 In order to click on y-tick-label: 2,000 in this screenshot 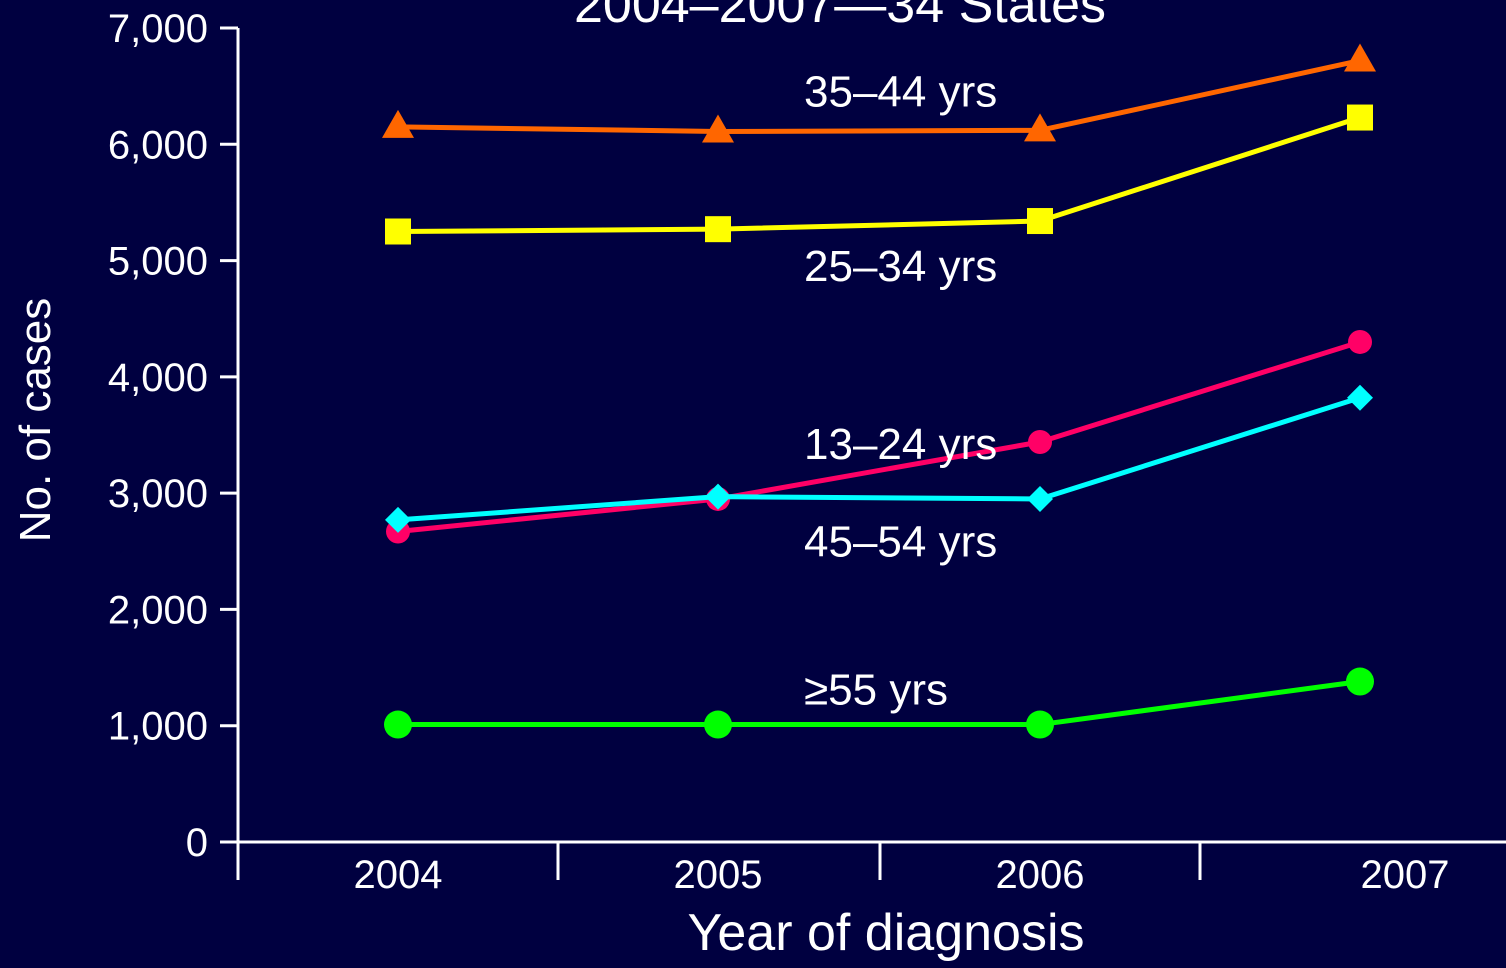, I will do `click(158, 610)`.